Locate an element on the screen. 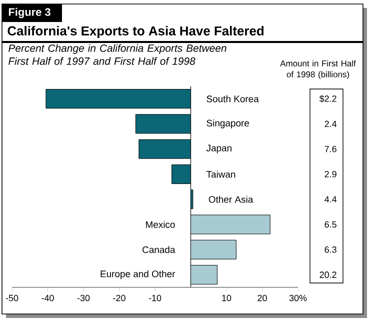  y-tick-label: Japan is located at coordinates (219, 149).